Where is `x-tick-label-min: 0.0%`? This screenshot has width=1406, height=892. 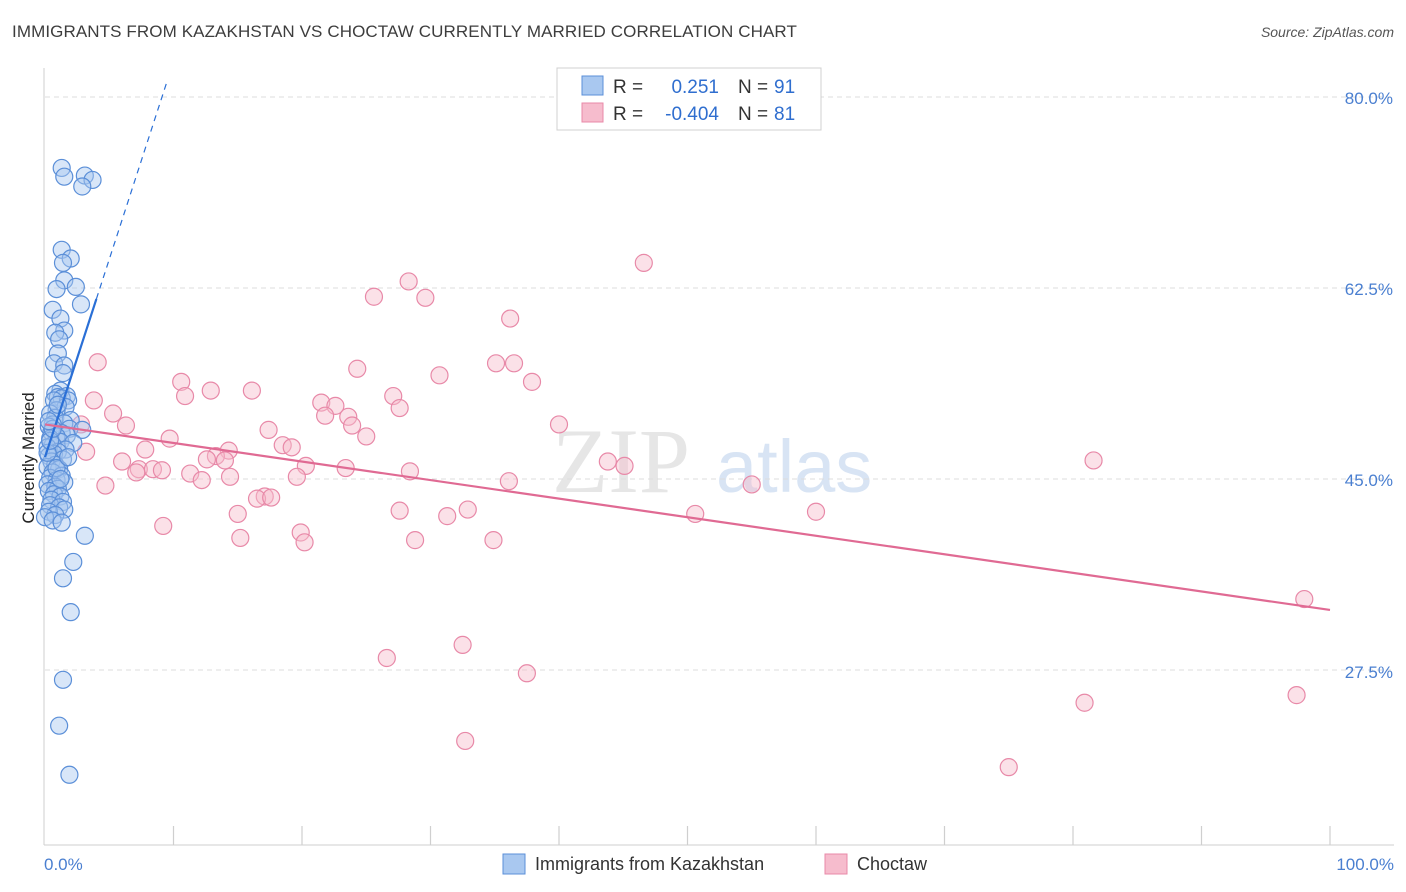
x-tick-label-min: 0.0% is located at coordinates (63, 864).